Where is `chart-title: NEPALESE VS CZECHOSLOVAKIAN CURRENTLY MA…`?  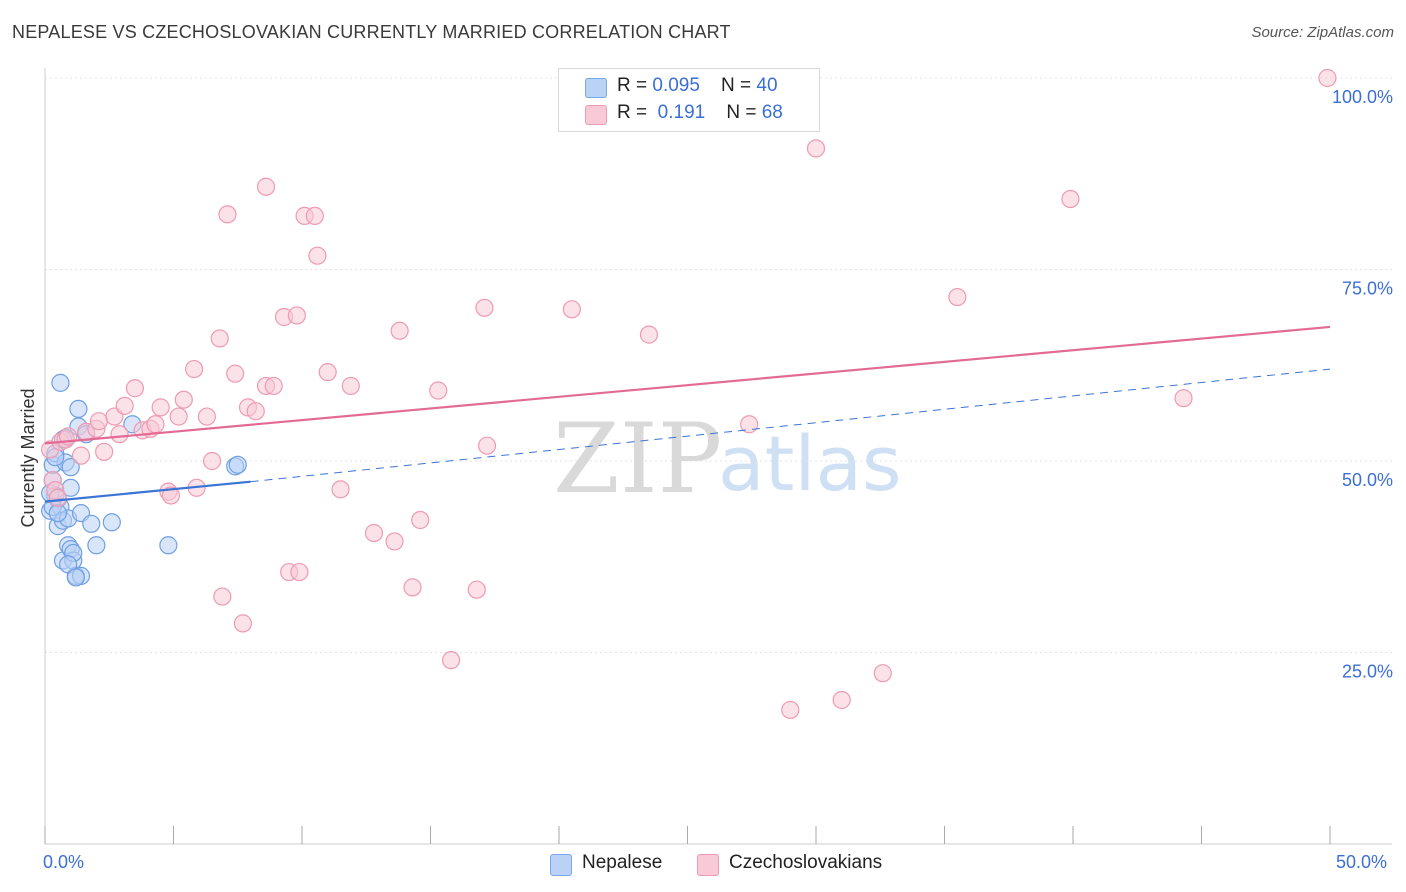 chart-title: NEPALESE VS CZECHOSLOVAKIAN CURRENTLY MA… is located at coordinates (371, 32).